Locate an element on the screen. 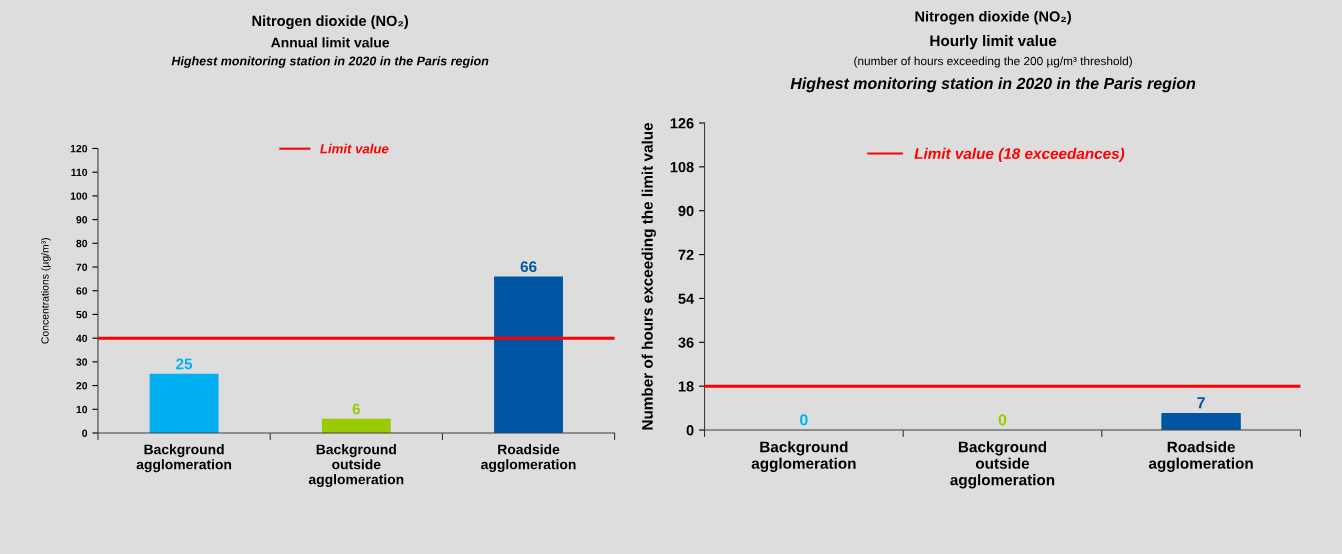 This screenshot has height=554, width=1342. y-tick-label: 40 is located at coordinates (82, 338).